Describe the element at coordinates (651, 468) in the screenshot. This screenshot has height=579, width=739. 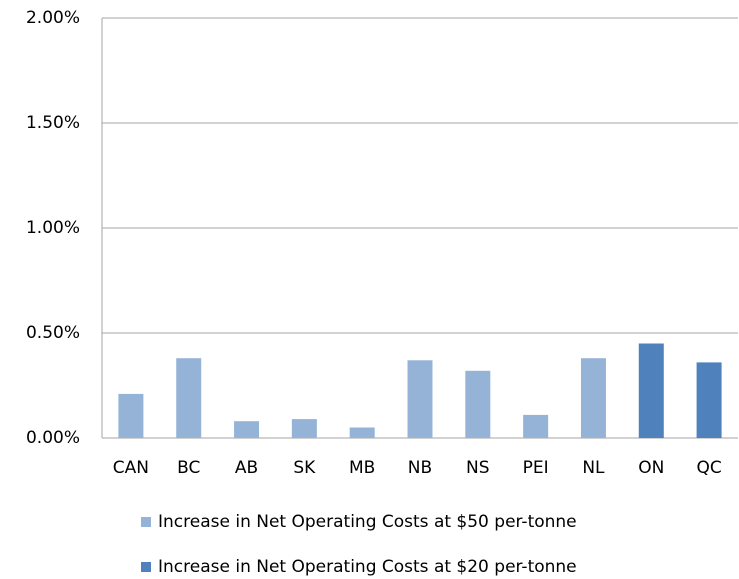
I see `x-tick-label: ON` at that location.